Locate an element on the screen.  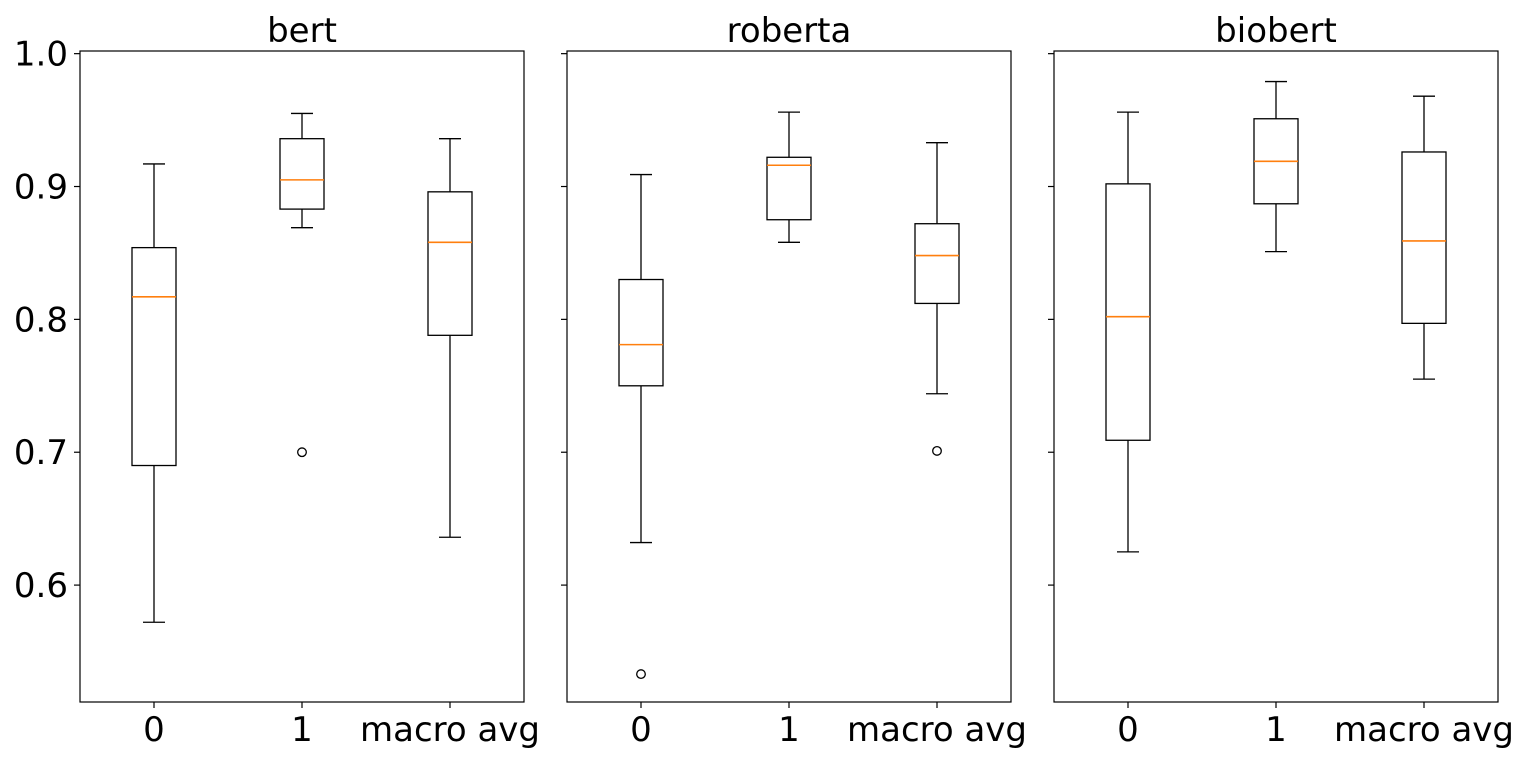
panel-title: bert is located at coordinates (302, 31).